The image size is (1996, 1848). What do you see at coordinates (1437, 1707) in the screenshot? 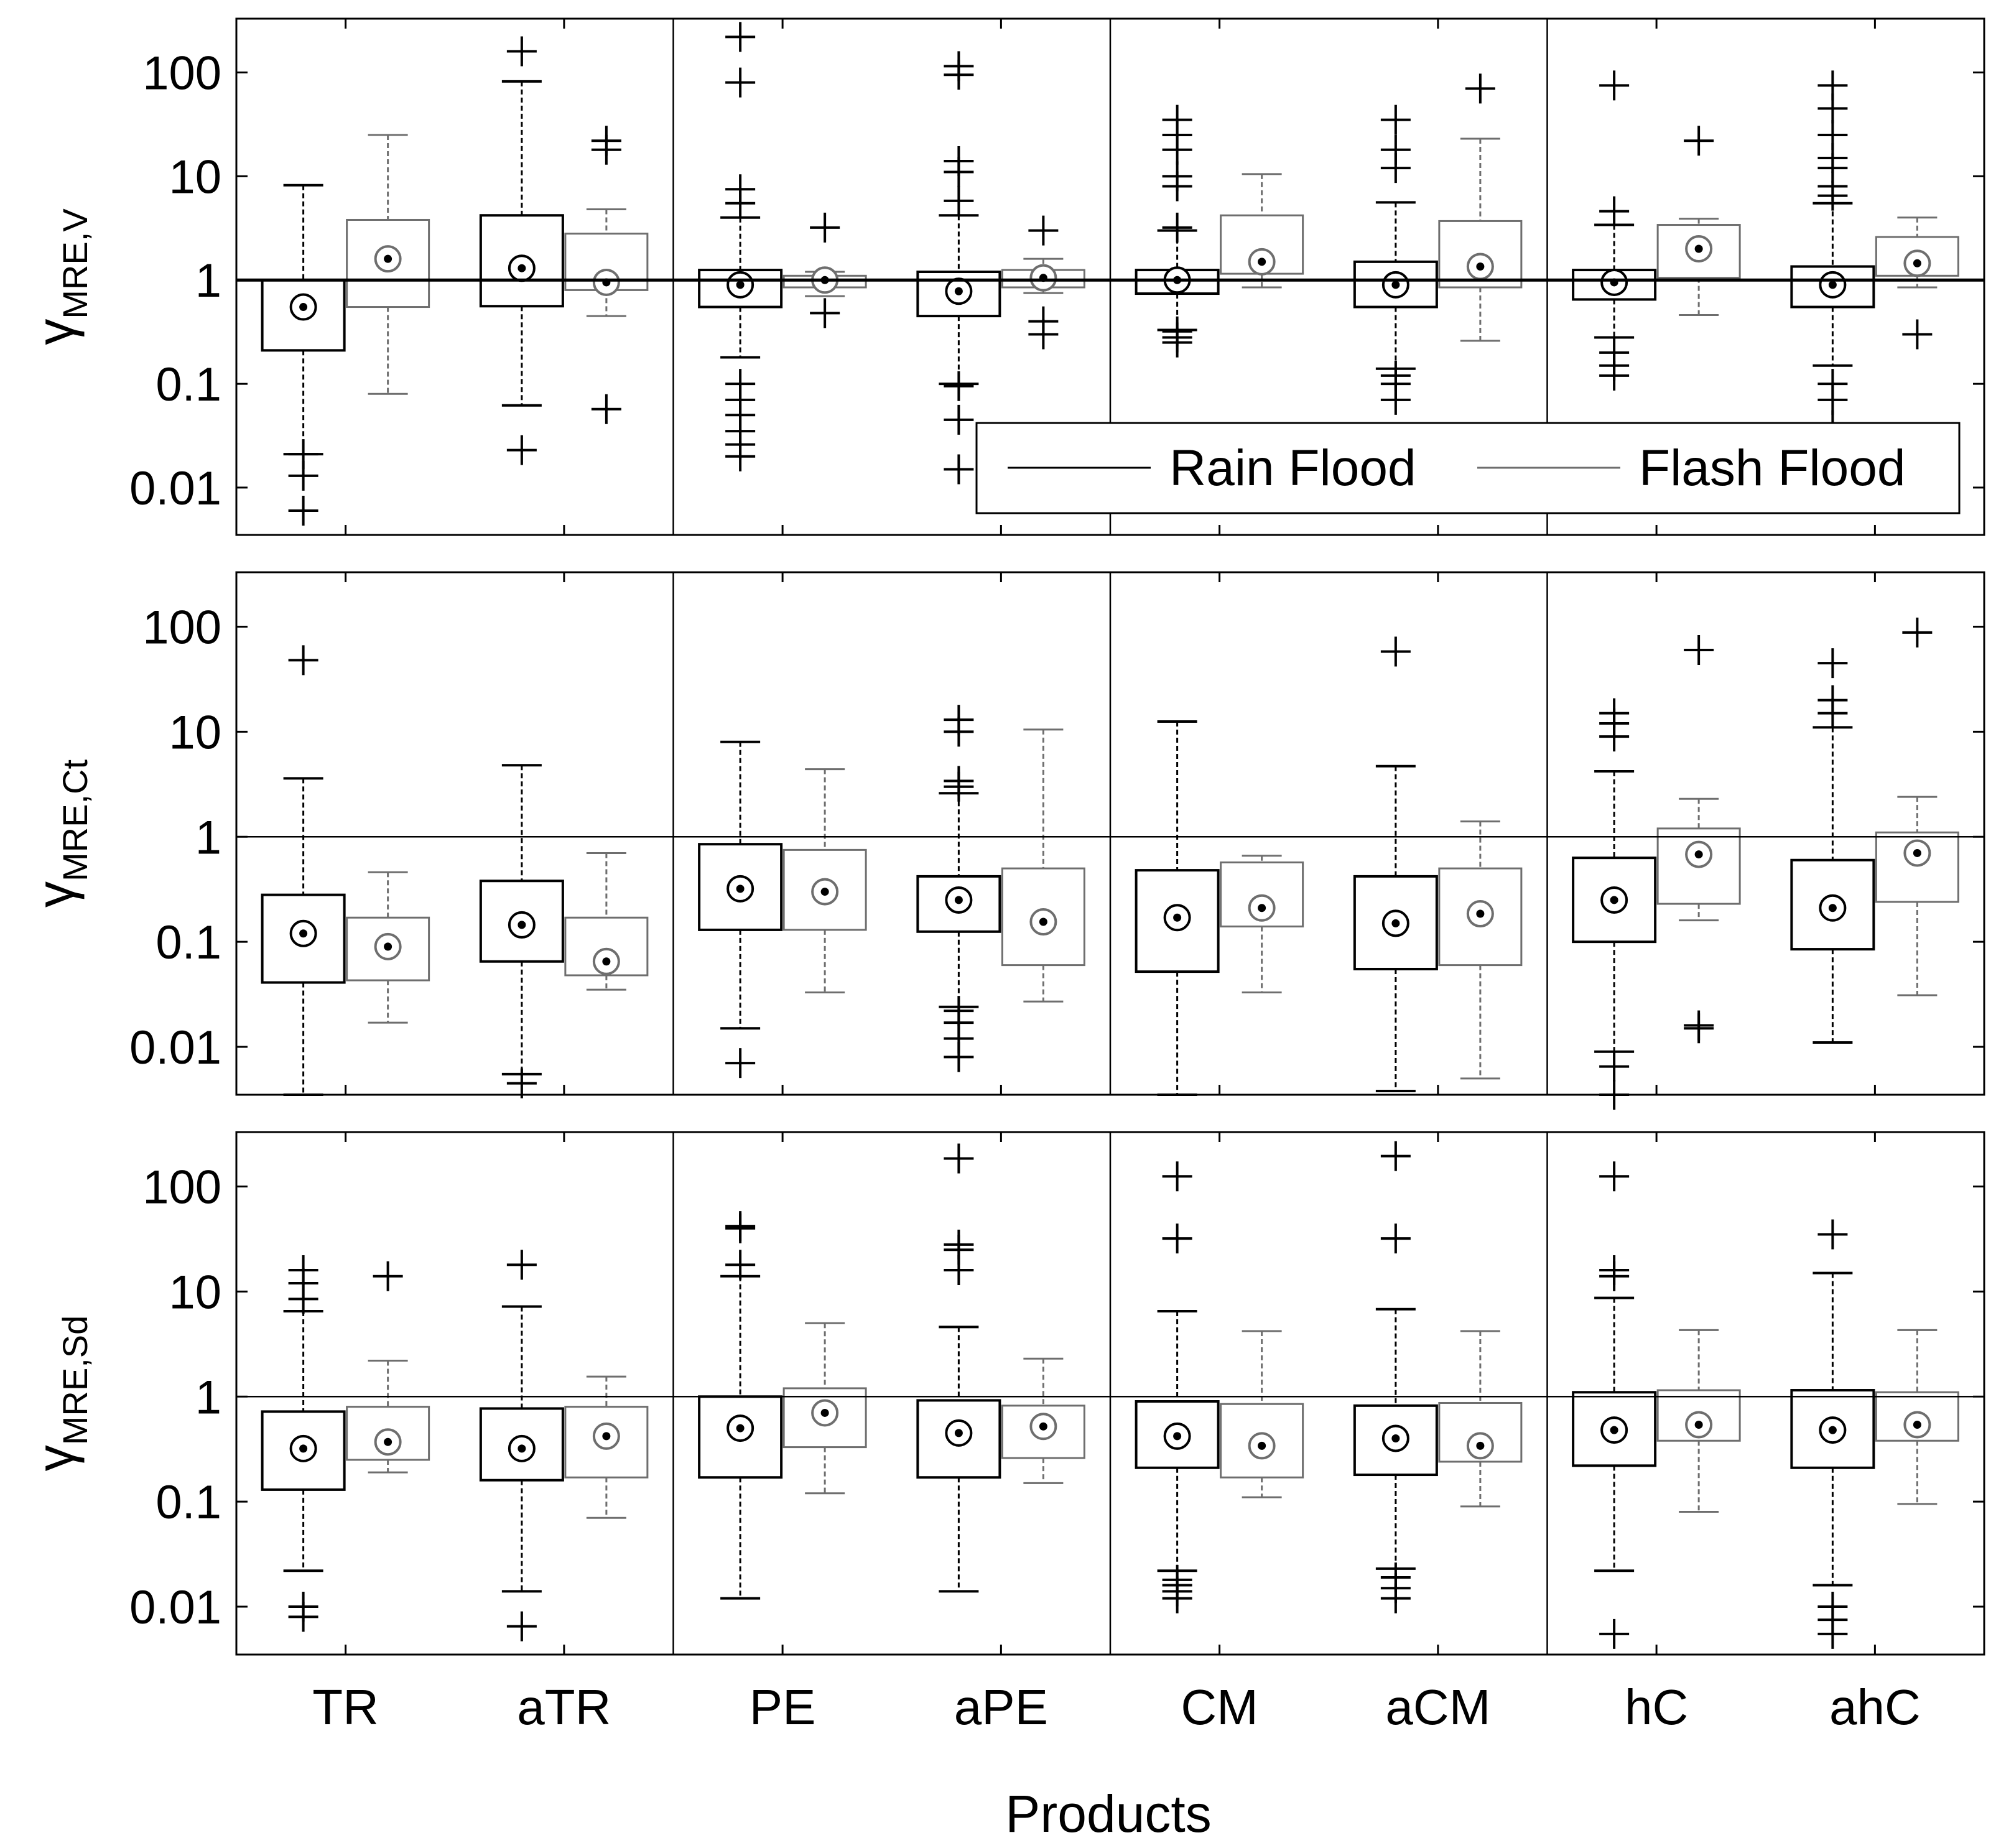
I see `x-tick-label-aCM: aCM` at bounding box center [1437, 1707].